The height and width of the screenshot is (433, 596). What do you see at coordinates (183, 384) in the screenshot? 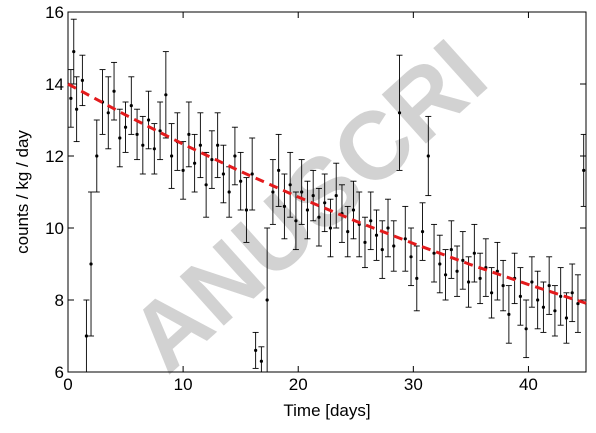
I see `x-tick-label: 10` at bounding box center [183, 384].